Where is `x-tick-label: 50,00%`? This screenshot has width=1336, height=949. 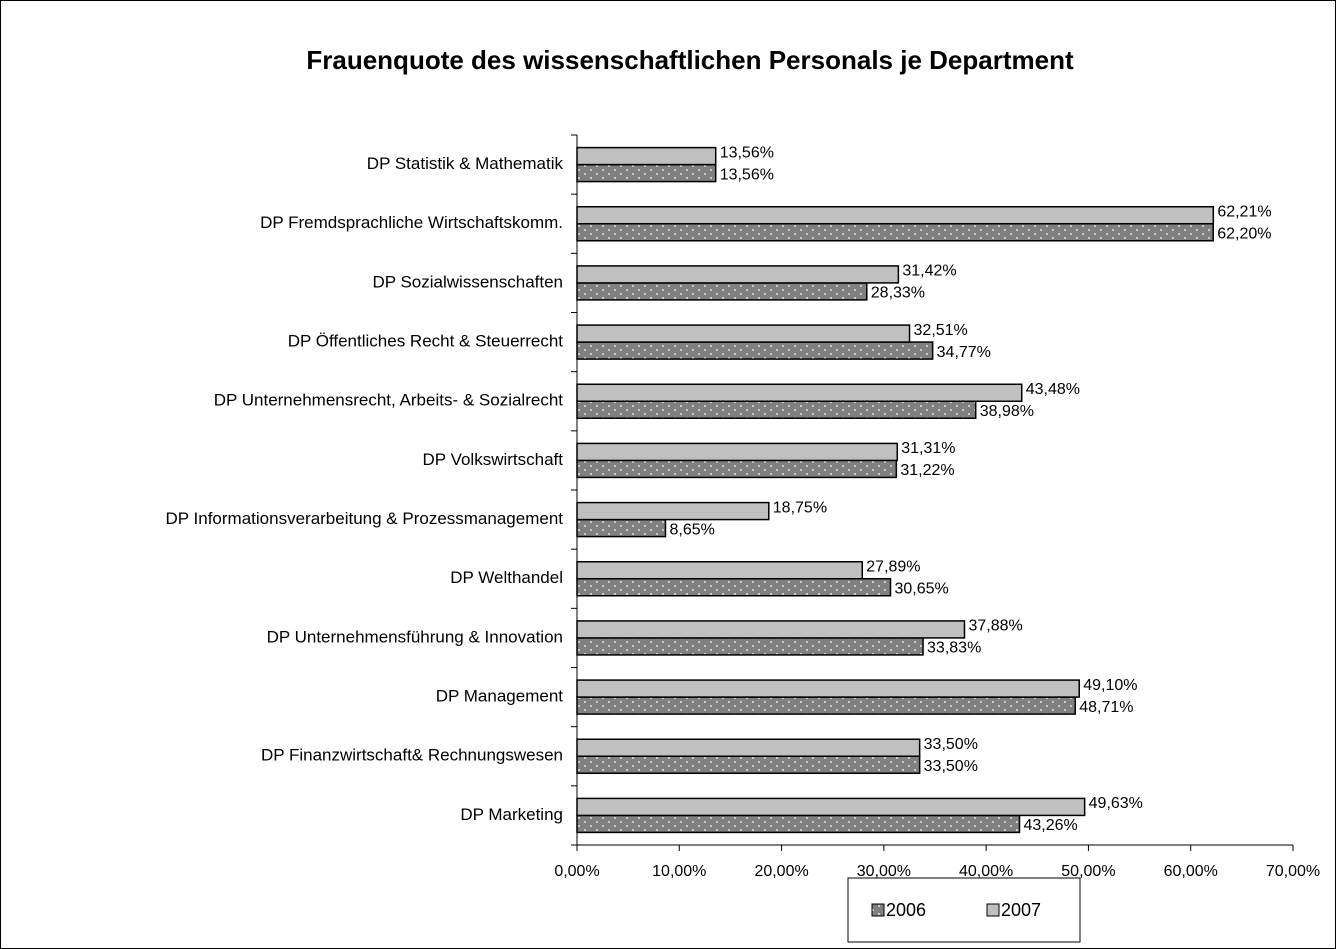
x-tick-label: 50,00% is located at coordinates (1088, 871).